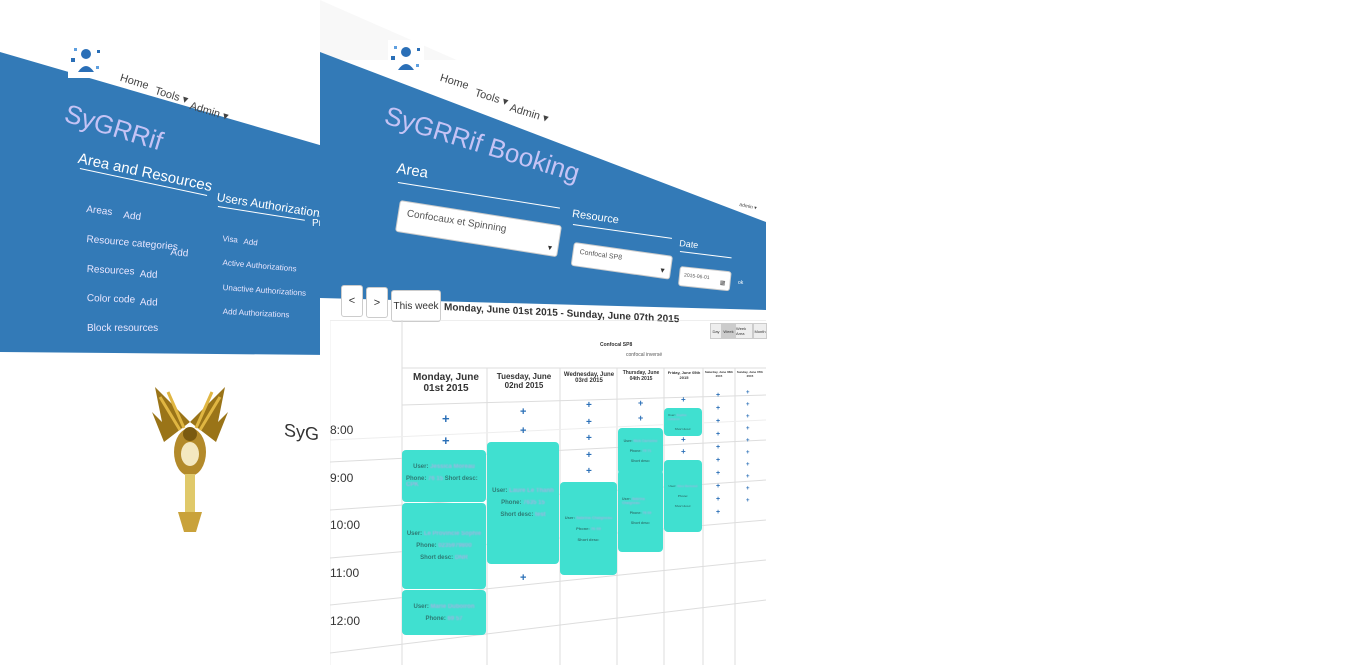  I want to click on view-week-area-button: Week Area, so click(744, 331).